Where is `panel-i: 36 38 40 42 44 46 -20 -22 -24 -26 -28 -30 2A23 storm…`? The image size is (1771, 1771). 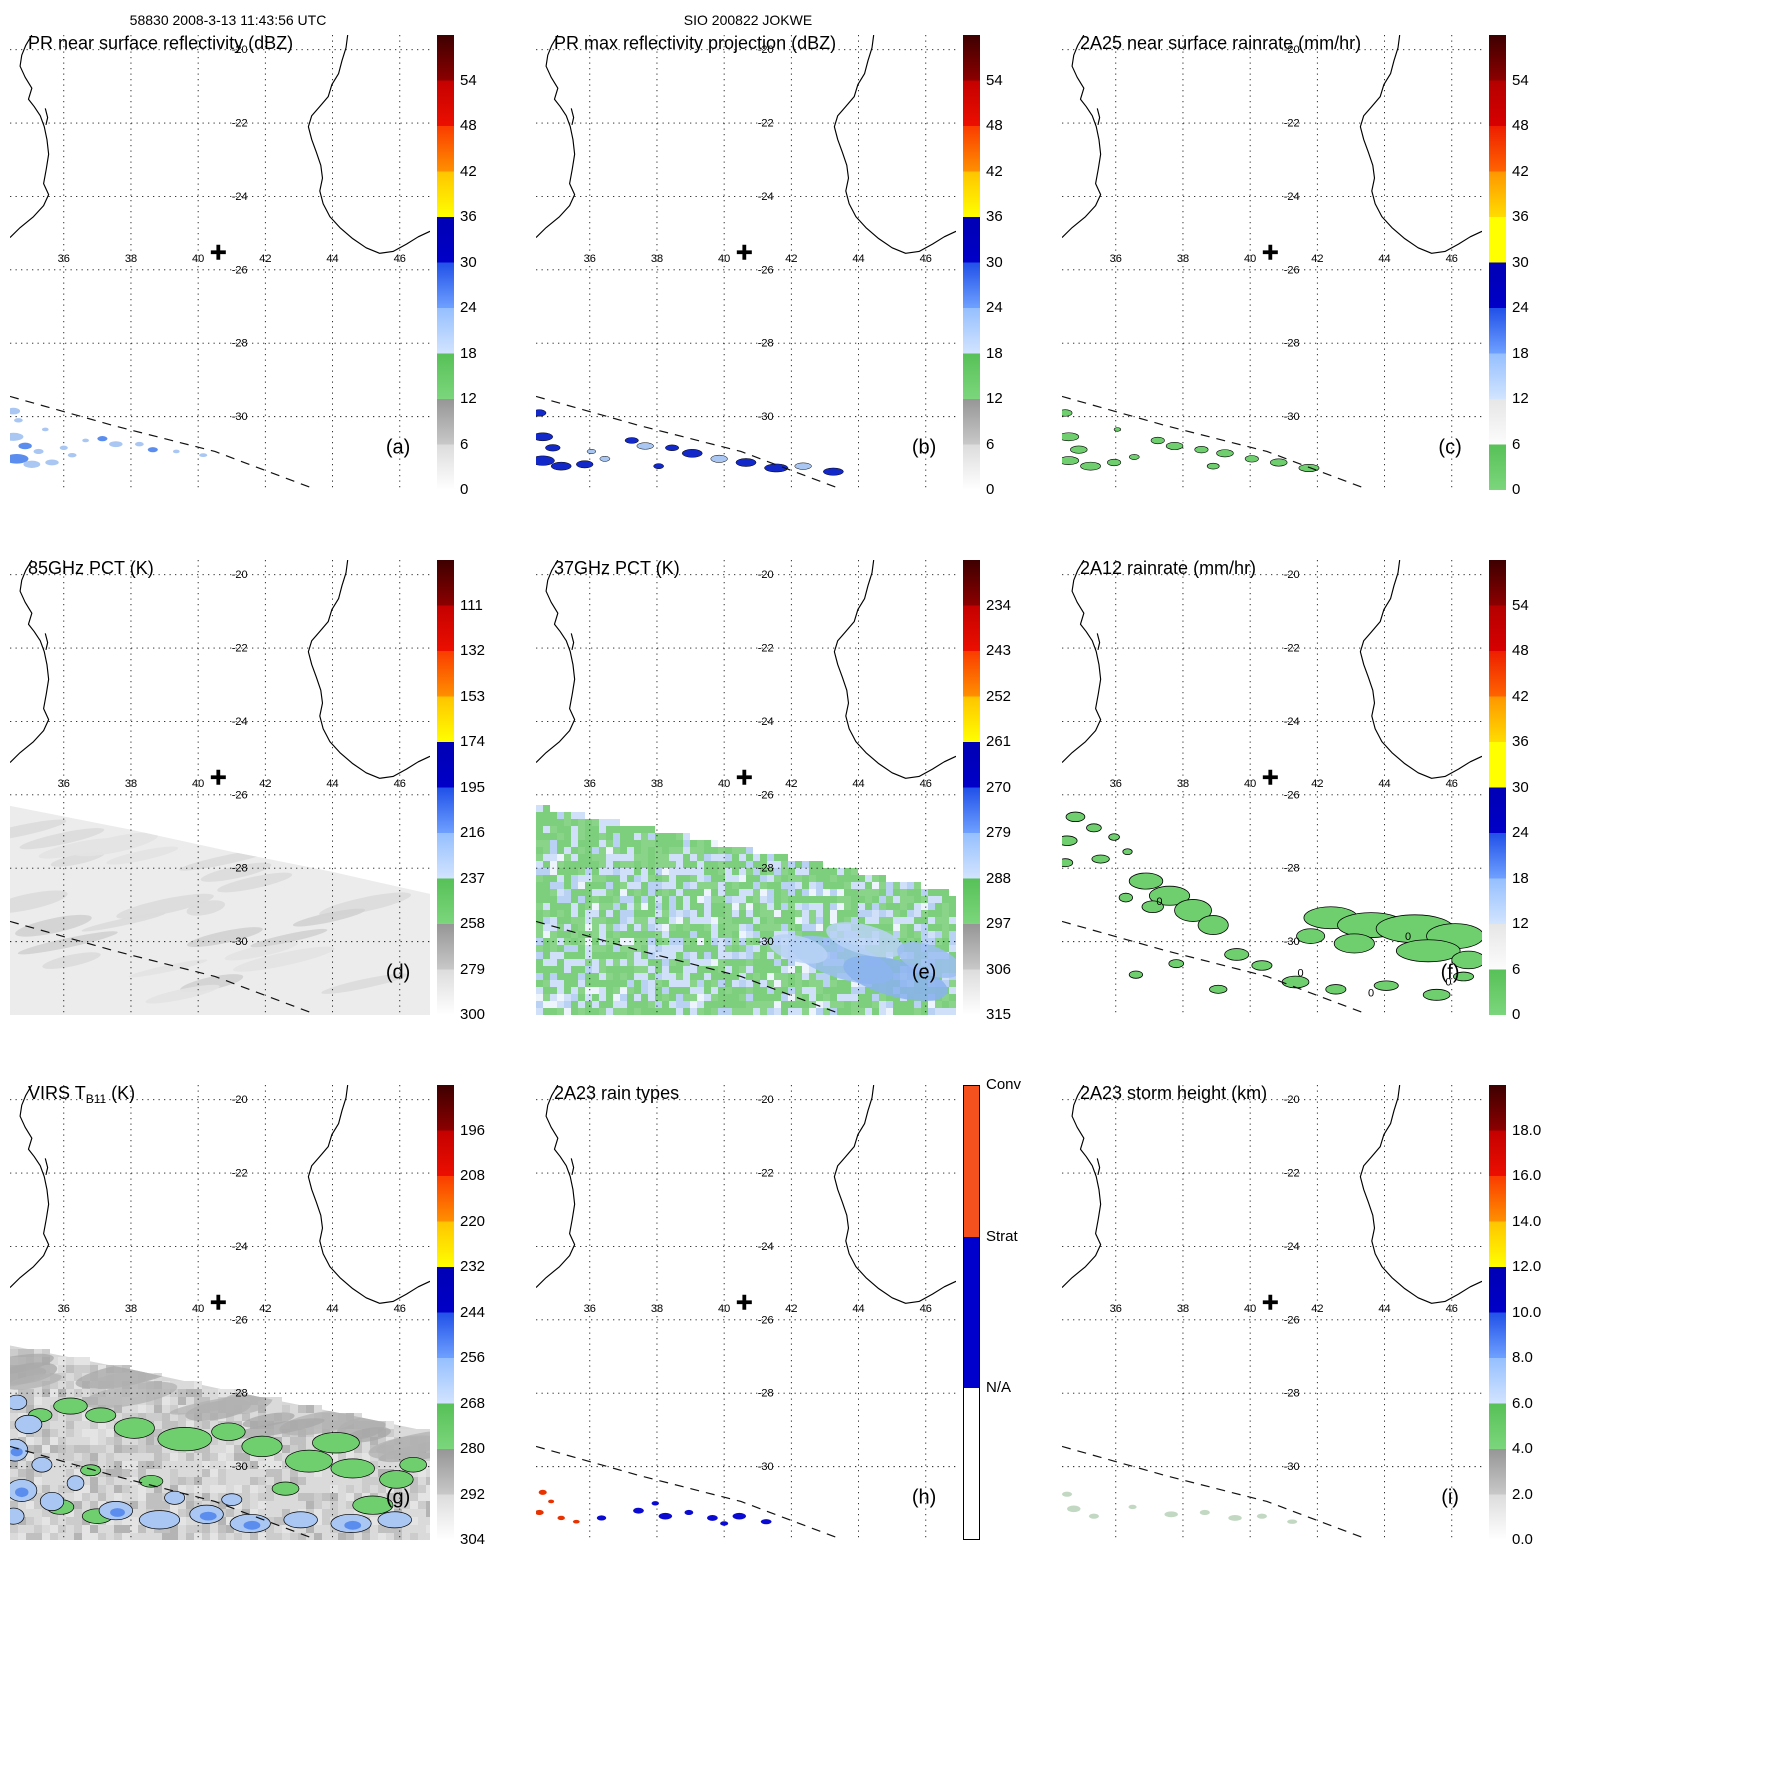 panel-i: 36 38 40 42 44 46 -20 -22 -24 -26 -28 -30 2A23 storm… is located at coordinates (1318, 1319).